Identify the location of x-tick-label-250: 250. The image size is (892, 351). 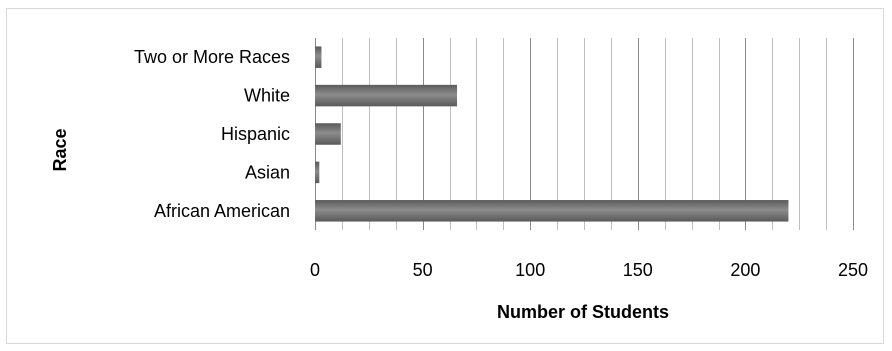
(853, 270).